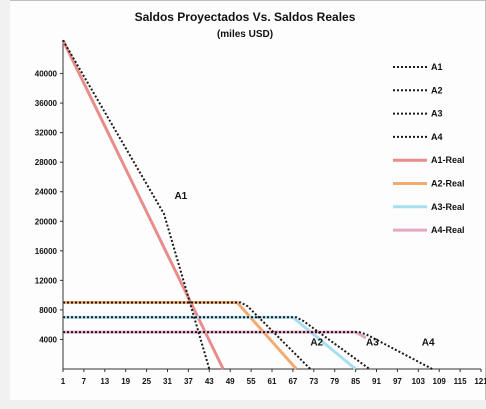  I want to click on scan-margin-bottom, so click(243, 404).